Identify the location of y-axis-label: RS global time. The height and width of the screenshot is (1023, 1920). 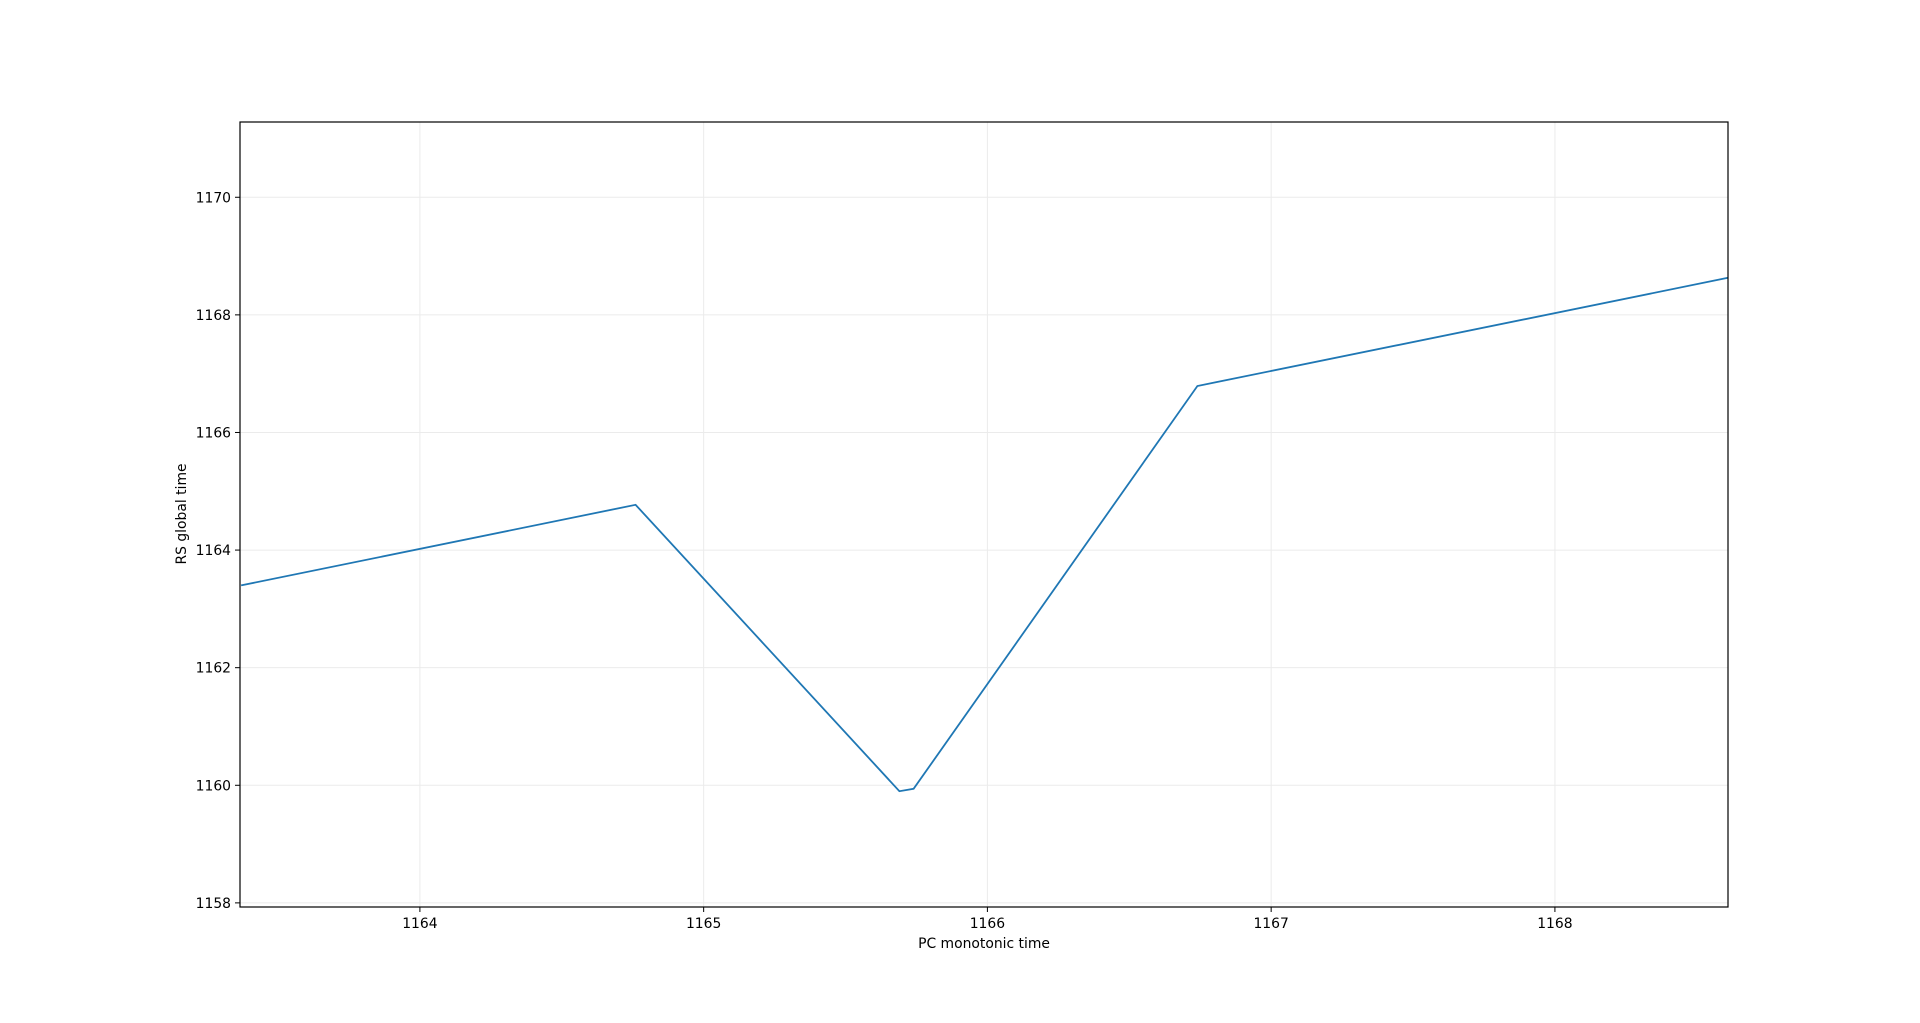
(182, 513).